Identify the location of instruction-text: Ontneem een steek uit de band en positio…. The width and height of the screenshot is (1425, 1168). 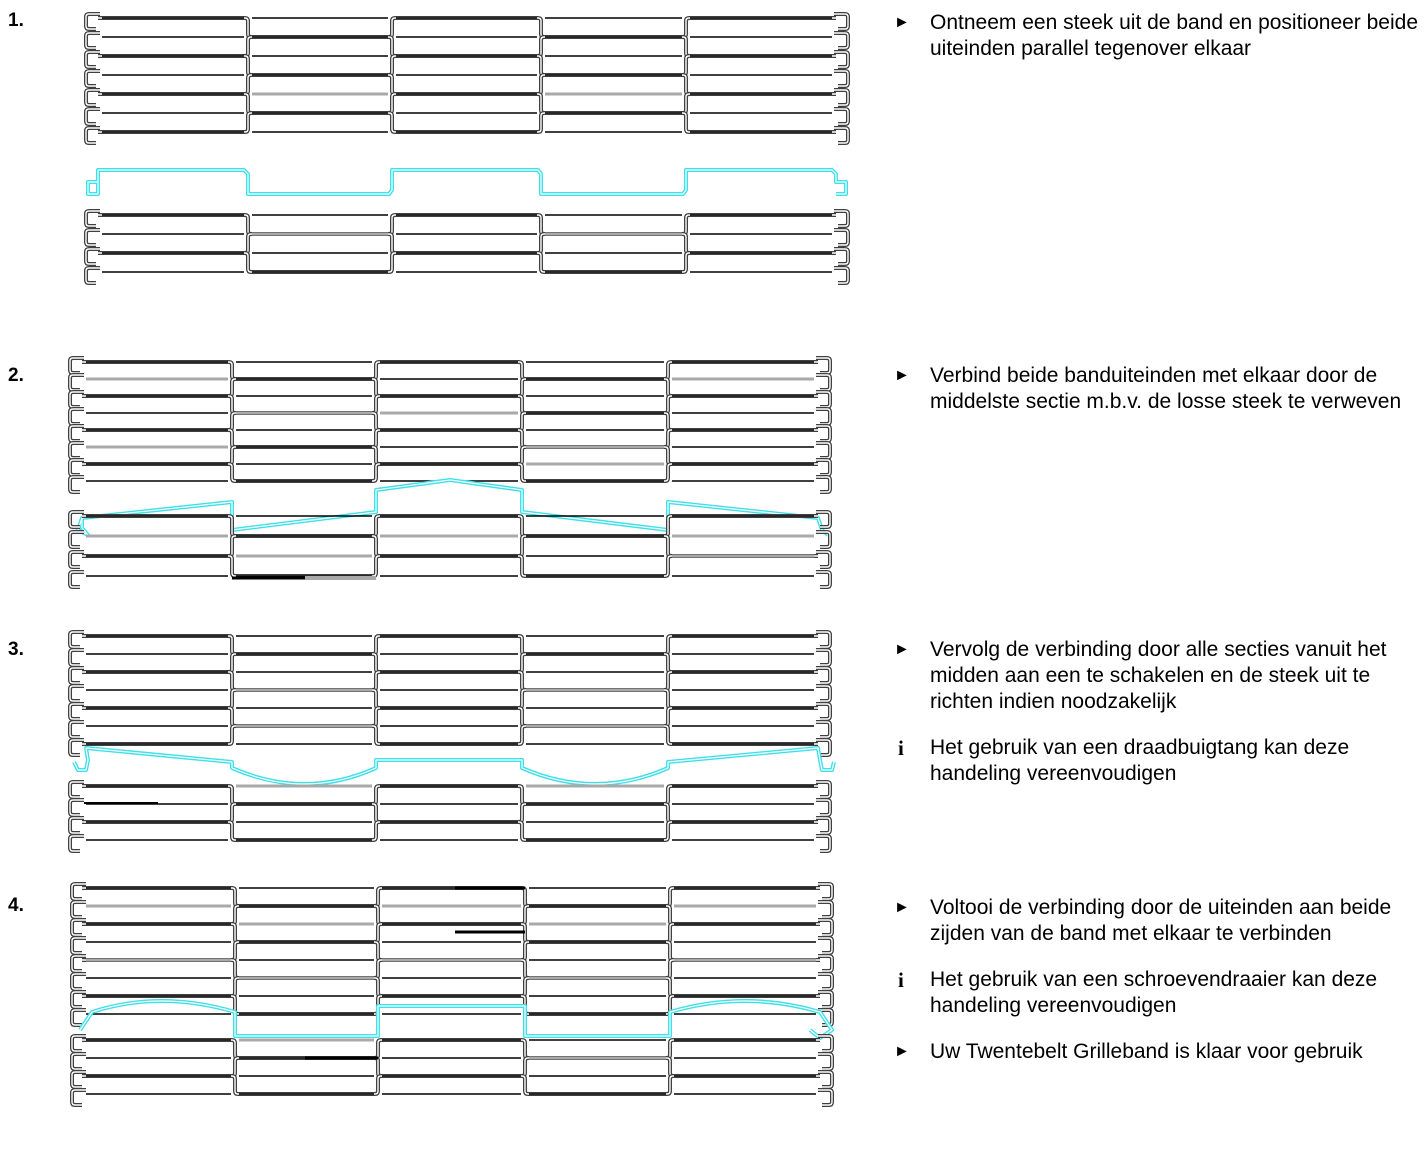
(1174, 35).